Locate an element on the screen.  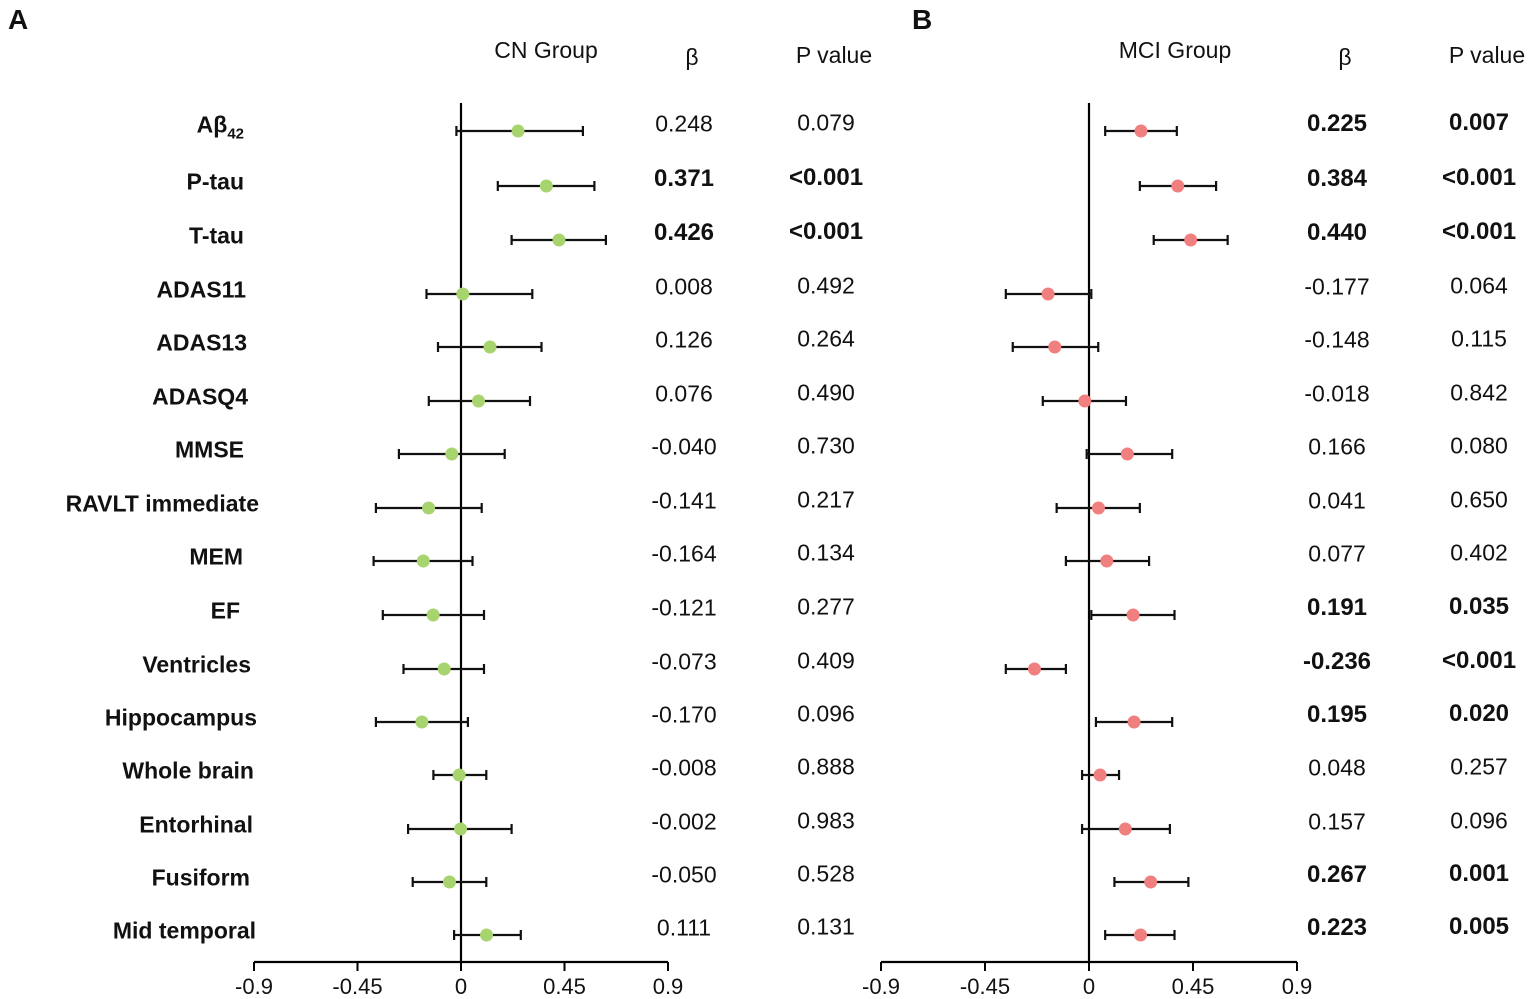
row-label-text: EF is located at coordinates (225, 610).